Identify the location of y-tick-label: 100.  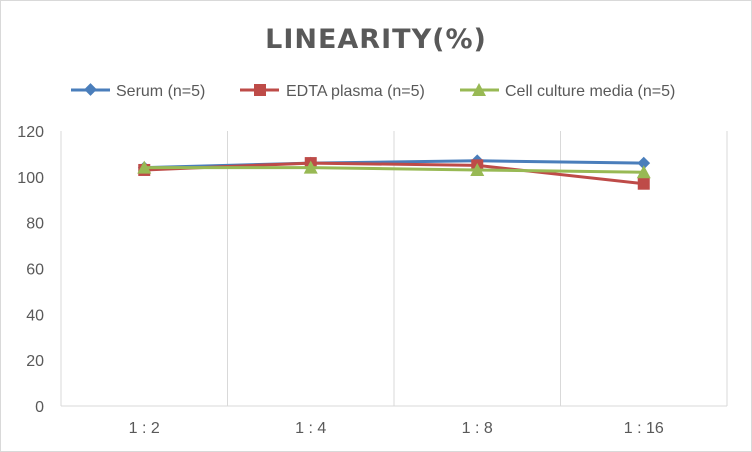
(30, 178).